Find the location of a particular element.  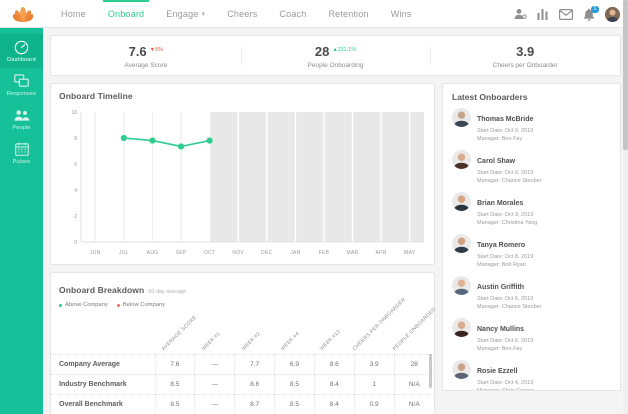

nav-item-home: Home is located at coordinates (73, 14).